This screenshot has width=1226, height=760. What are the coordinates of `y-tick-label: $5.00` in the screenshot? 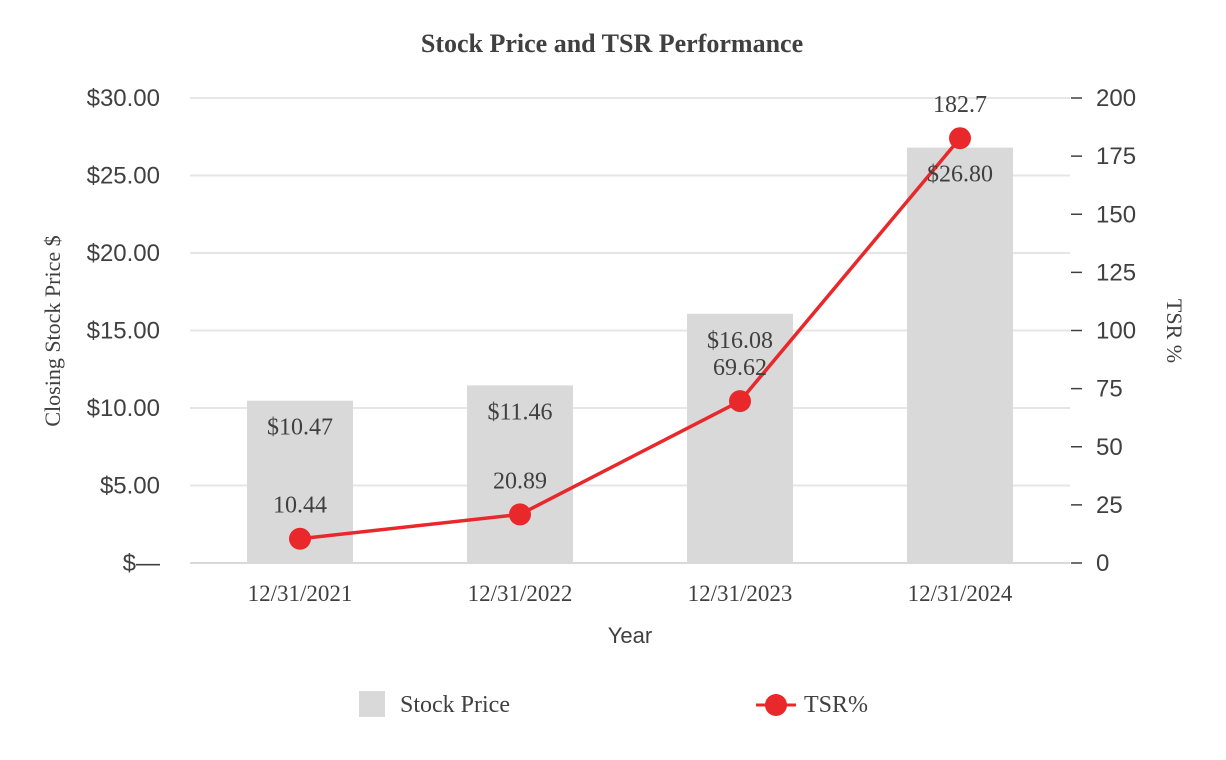 It's located at (130, 486).